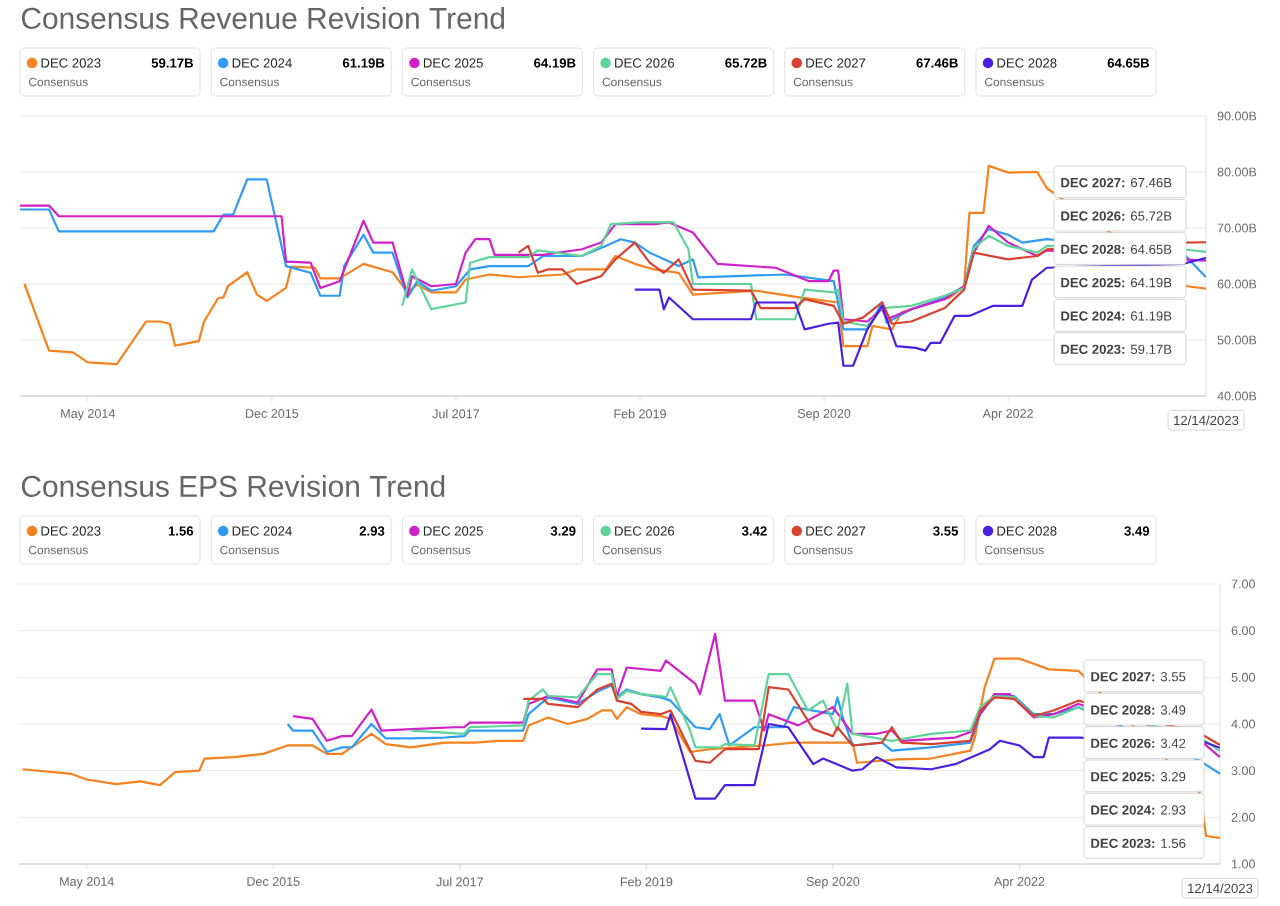  What do you see at coordinates (233, 486) in the screenshot?
I see `chart-title: Consensus EPS Revision Trend` at bounding box center [233, 486].